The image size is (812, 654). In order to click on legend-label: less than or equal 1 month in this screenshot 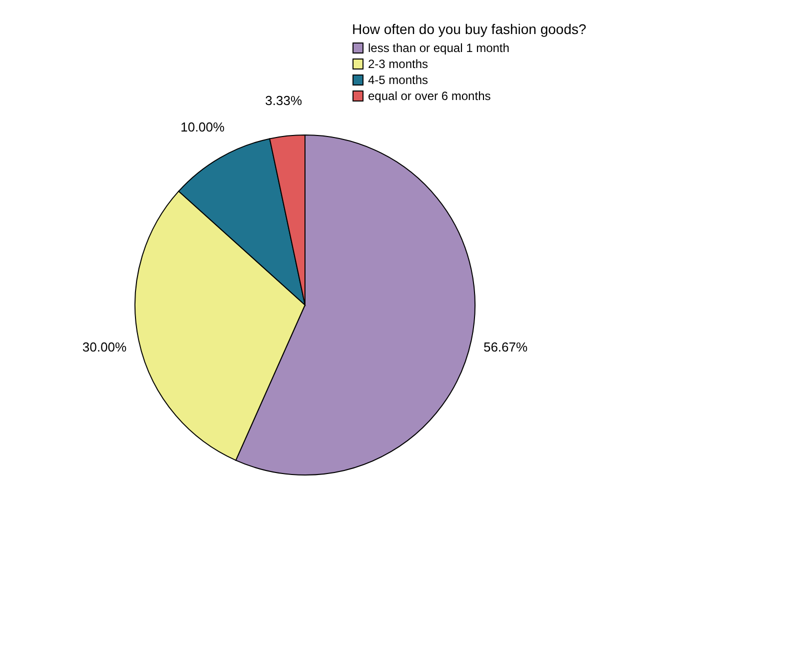, I will do `click(439, 48)`.